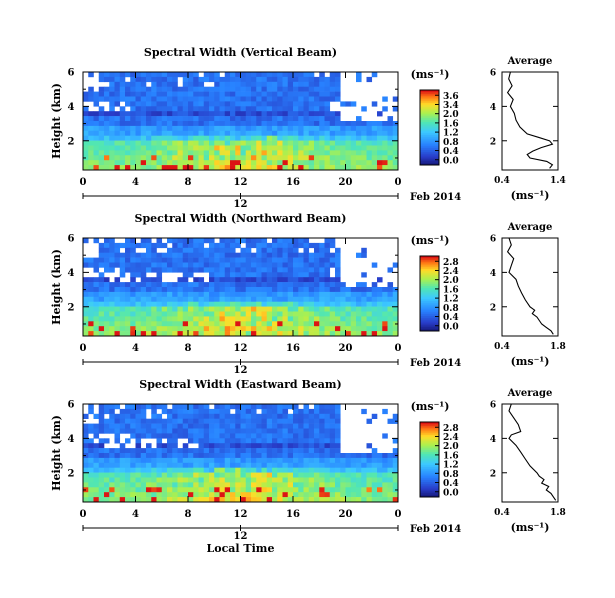  I want to click on y-tick-label: 6, so click(71, 239).